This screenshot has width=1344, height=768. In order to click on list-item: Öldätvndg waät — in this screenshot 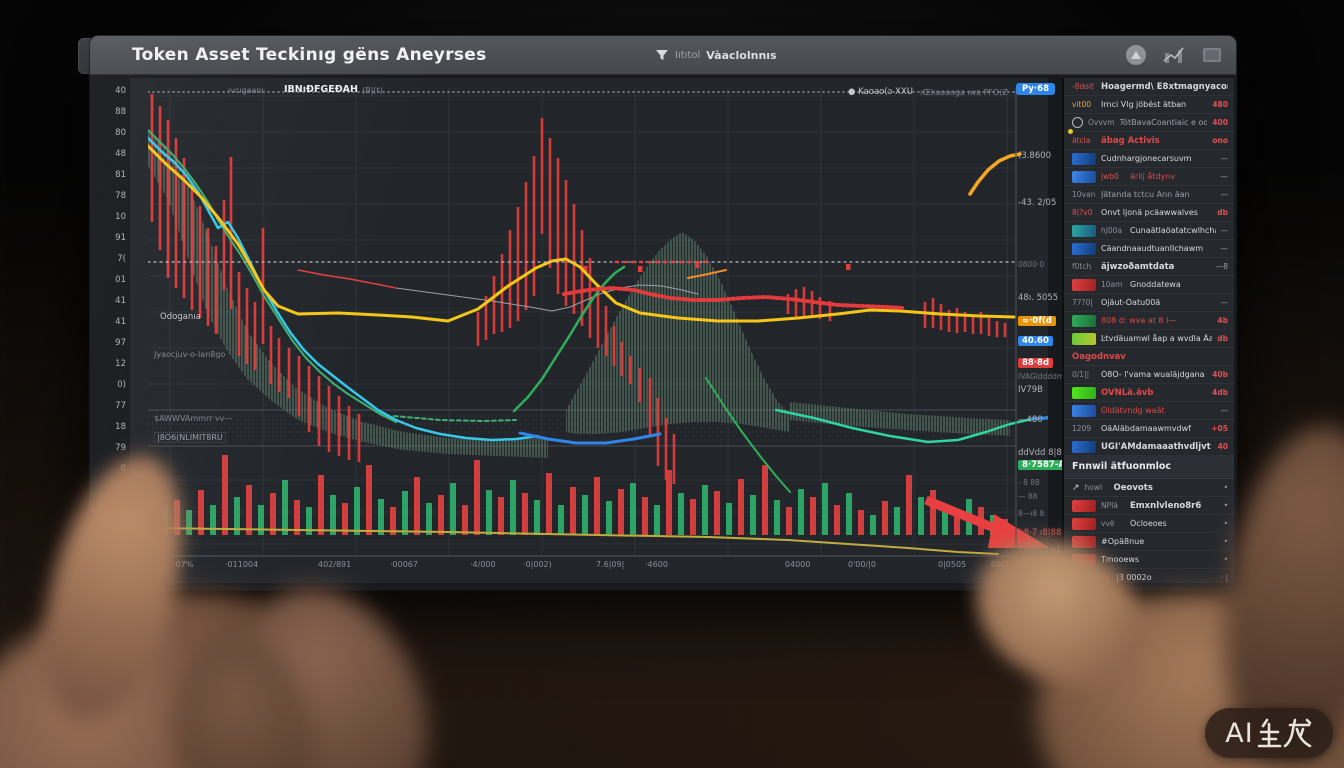, I will do `click(1149, 411)`.